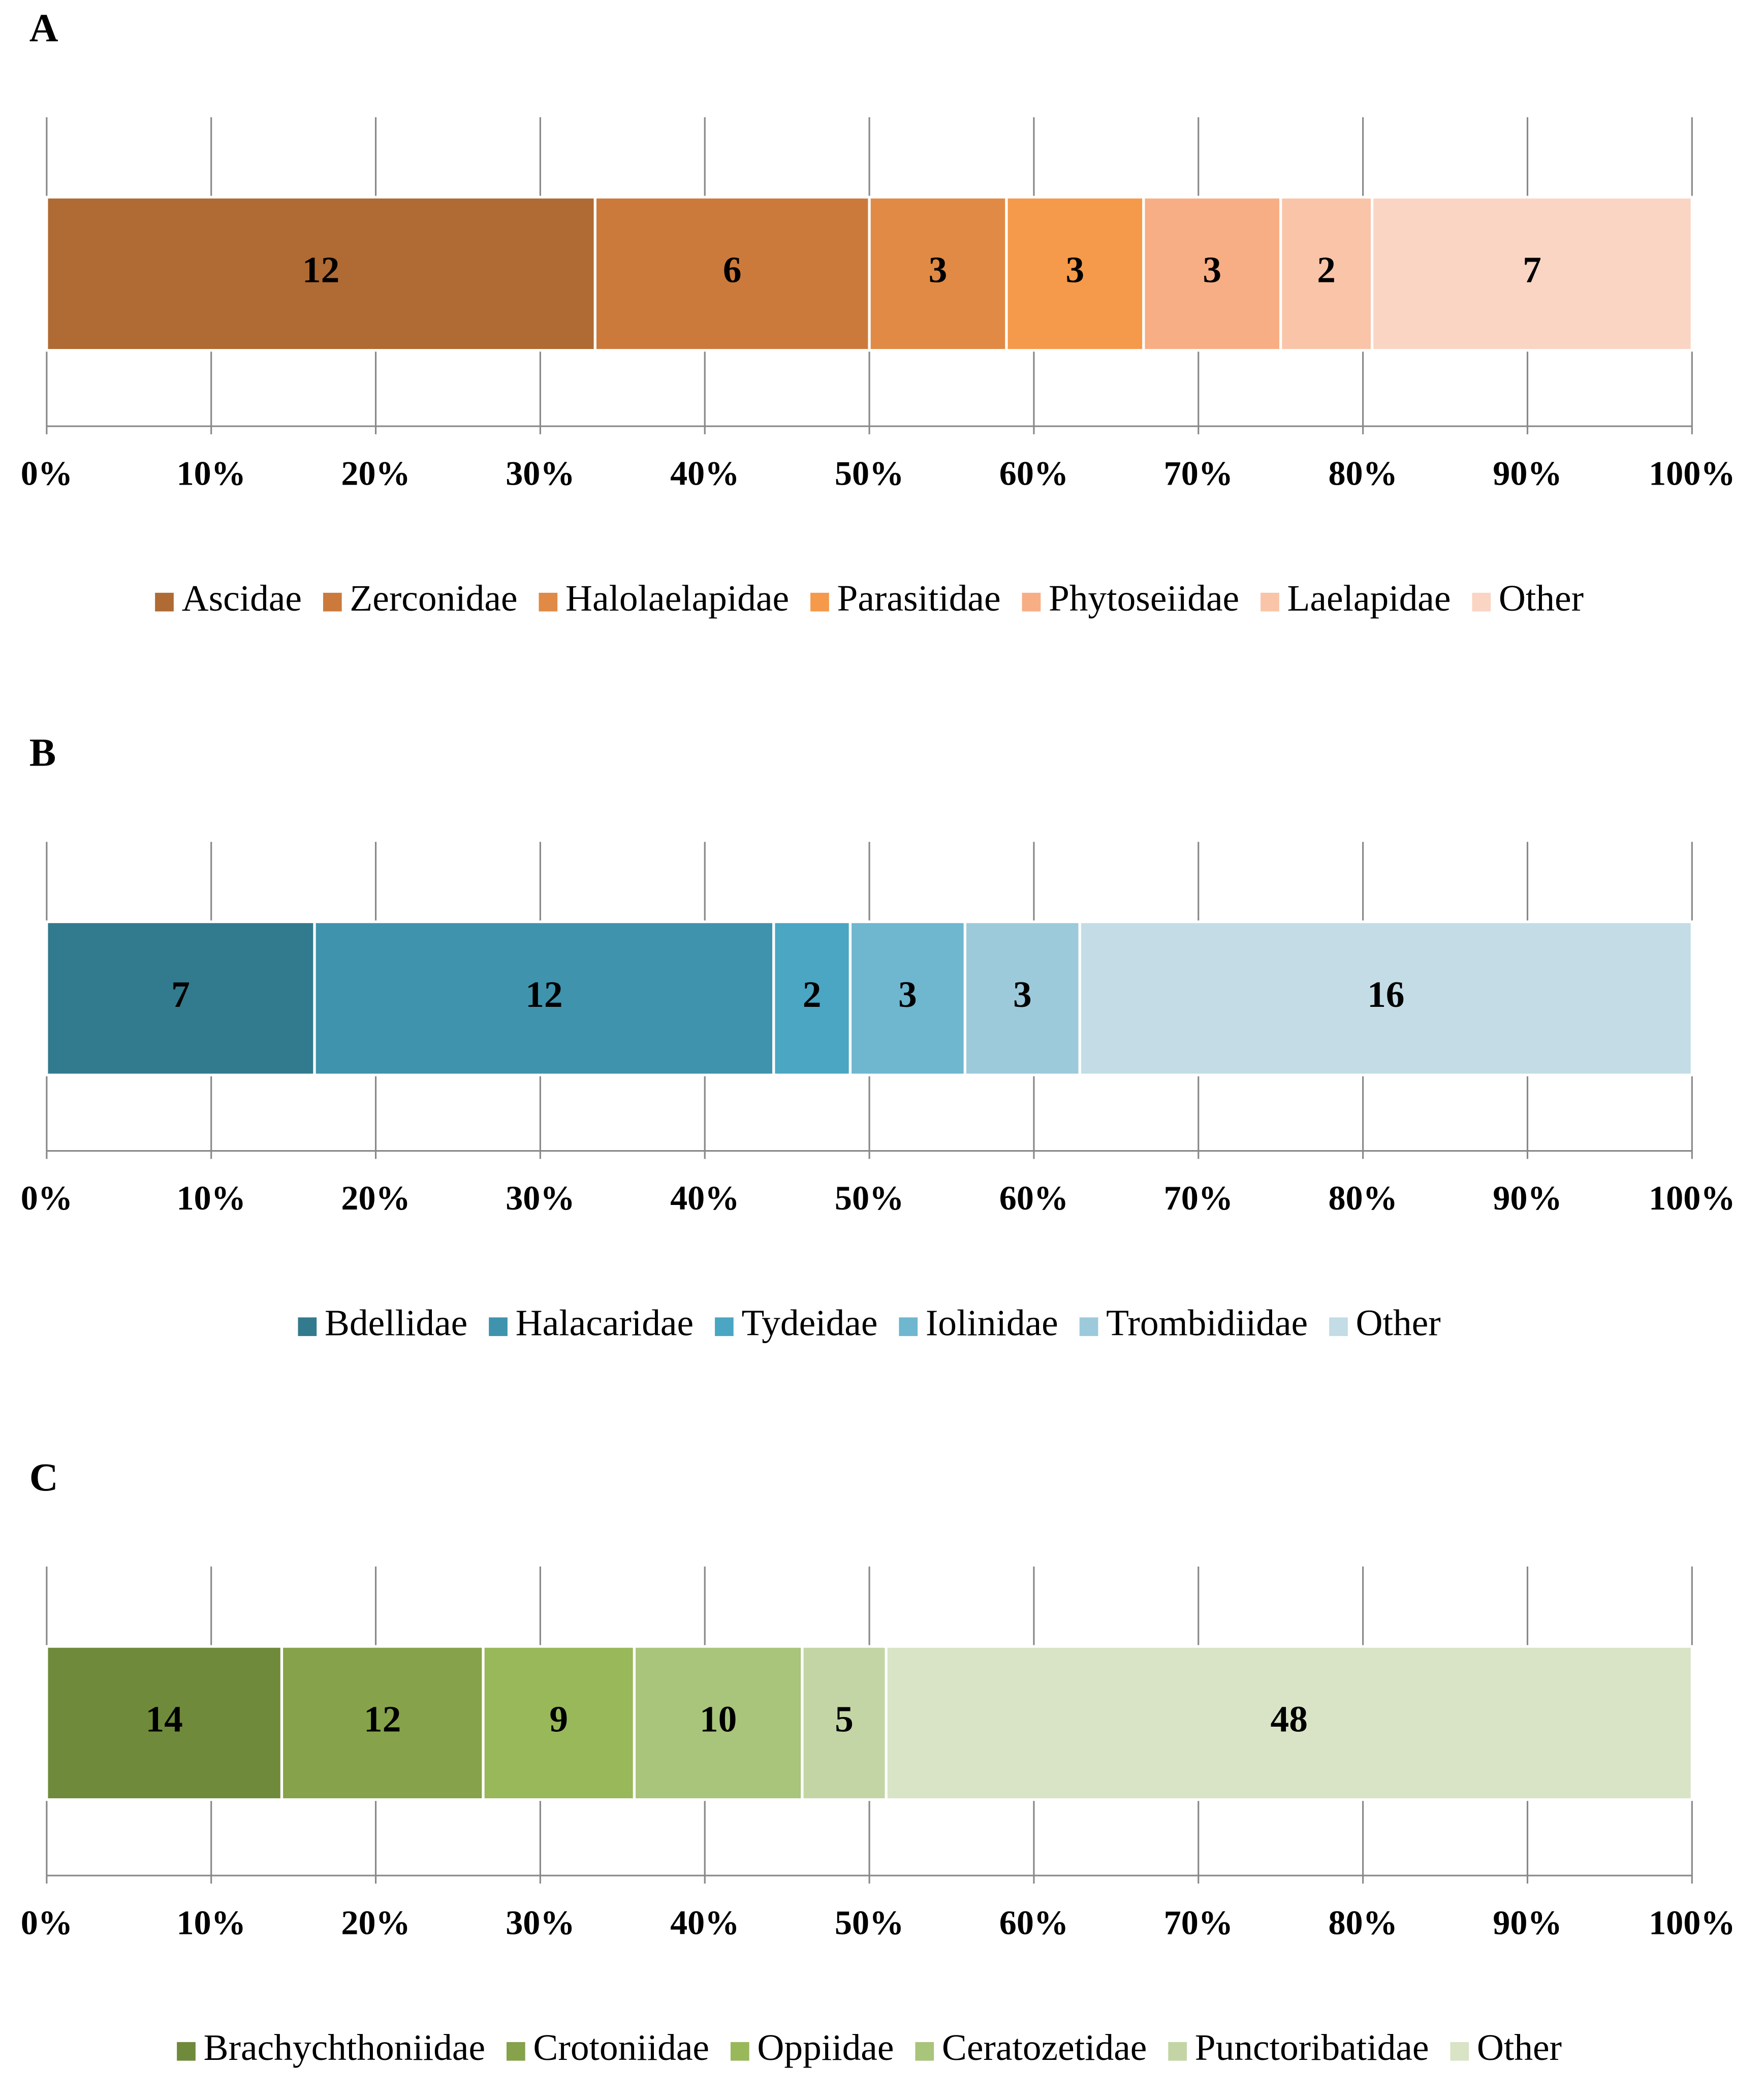 The image size is (1764, 2098). I want to click on legend-label: Tydeidae, so click(809, 1323).